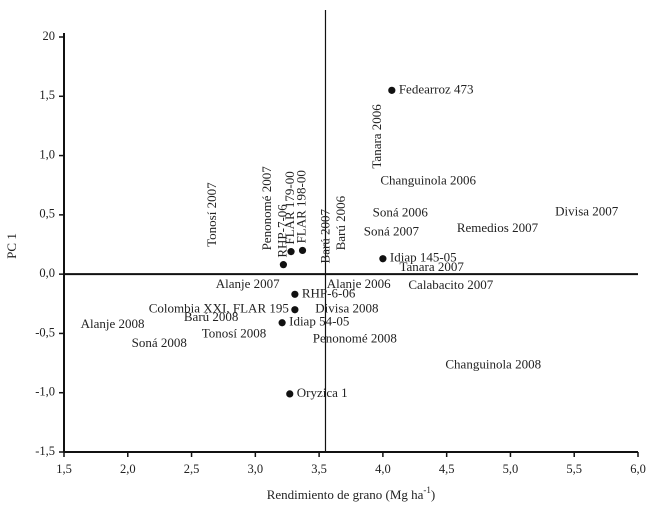  I want to click on genotype-label: RHP-6-06, so click(329, 292).